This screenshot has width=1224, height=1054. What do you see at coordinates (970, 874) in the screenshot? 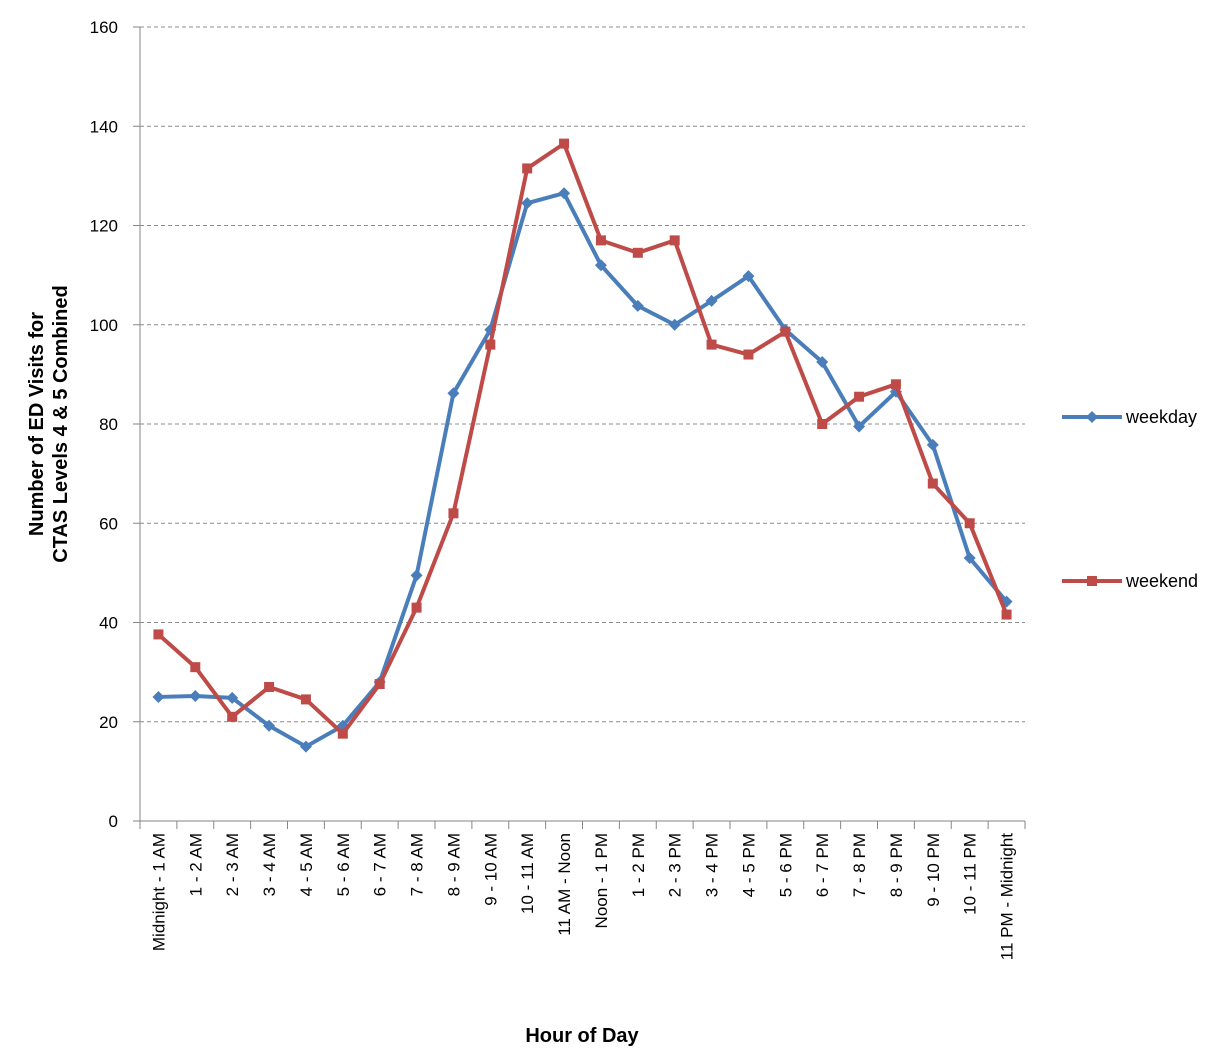
I see `x-tick-label: 10 - 11 PM` at bounding box center [970, 874].